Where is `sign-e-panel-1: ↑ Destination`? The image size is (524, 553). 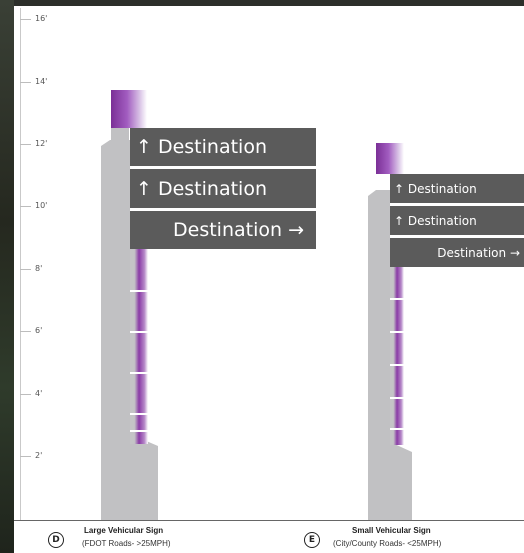
sign-e-panel-1: ↑ Destination is located at coordinates (457, 188).